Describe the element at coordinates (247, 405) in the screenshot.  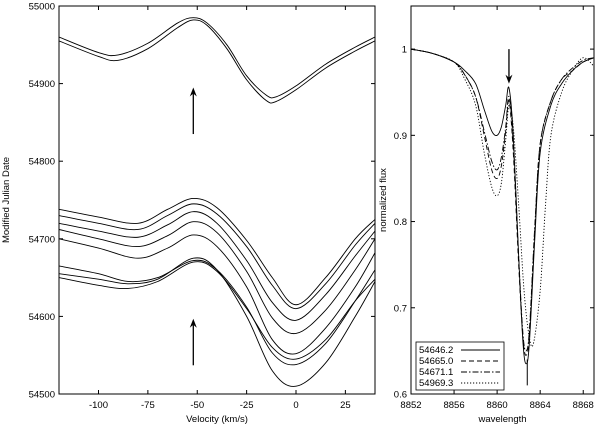
I see `left-x-tick-label: -25` at that location.